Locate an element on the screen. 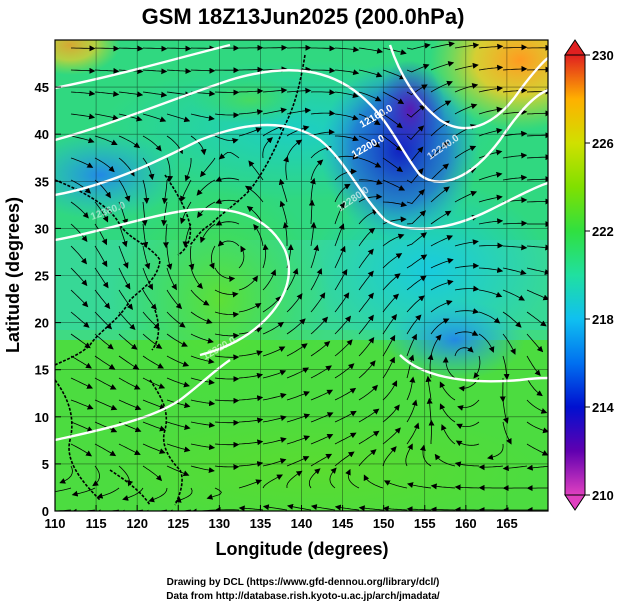 The width and height of the screenshot is (619, 605). coastline-indochina is located at coordinates (78, 440).